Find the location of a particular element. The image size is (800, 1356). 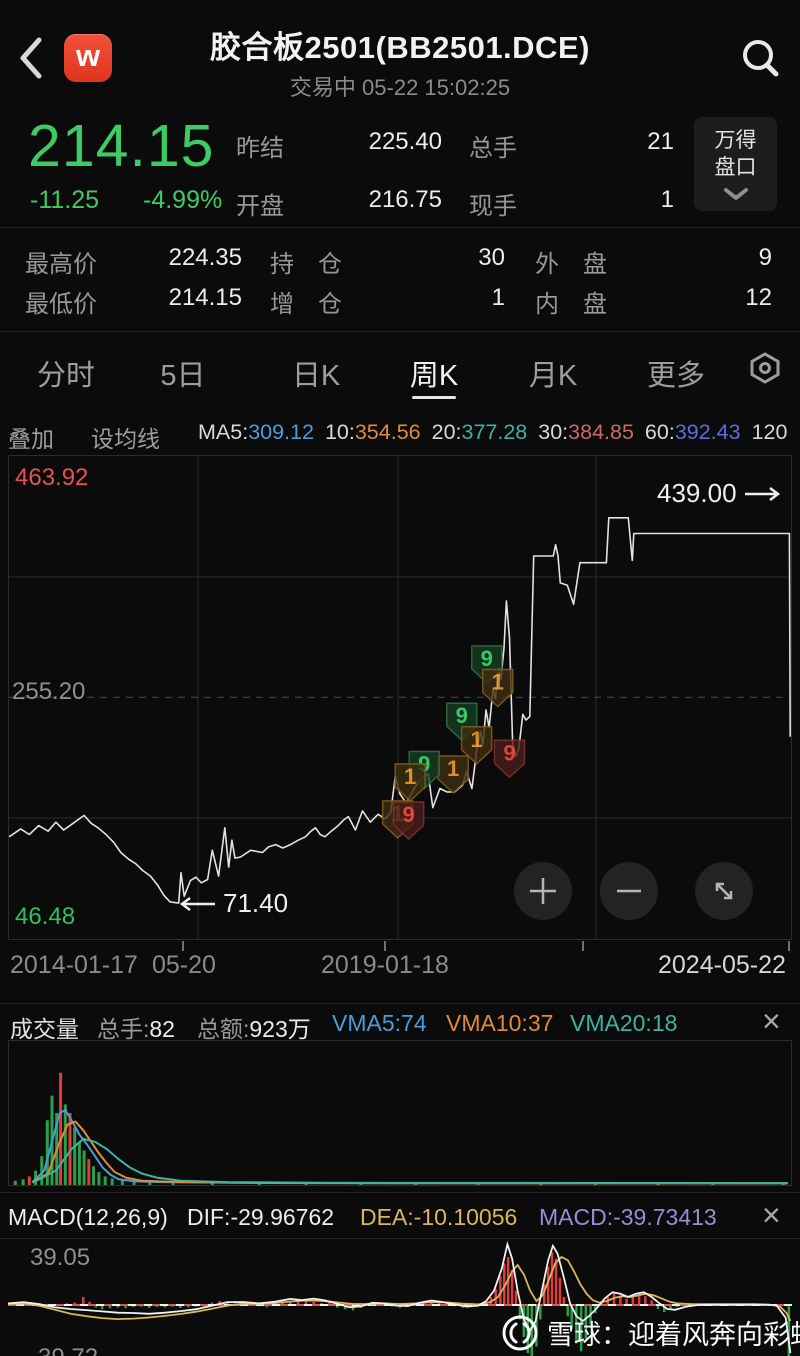

macd-close-button: × is located at coordinates (771, 1215).